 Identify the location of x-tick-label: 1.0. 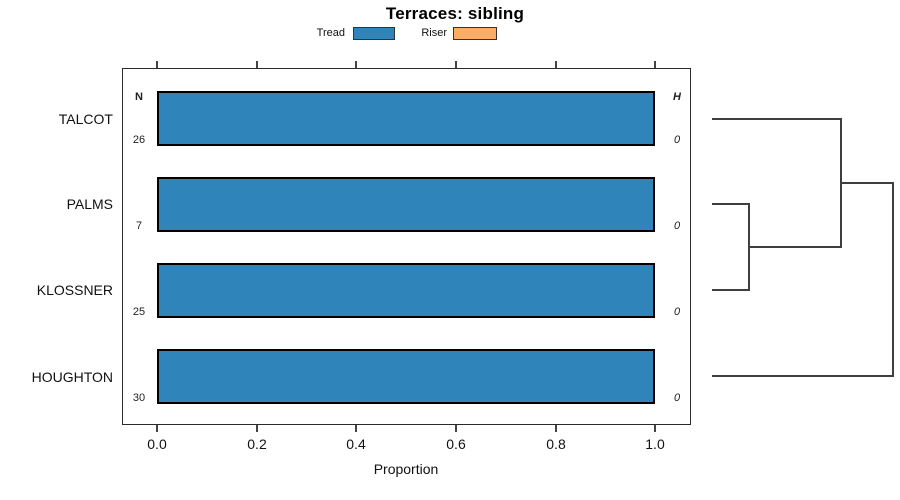
(655, 444).